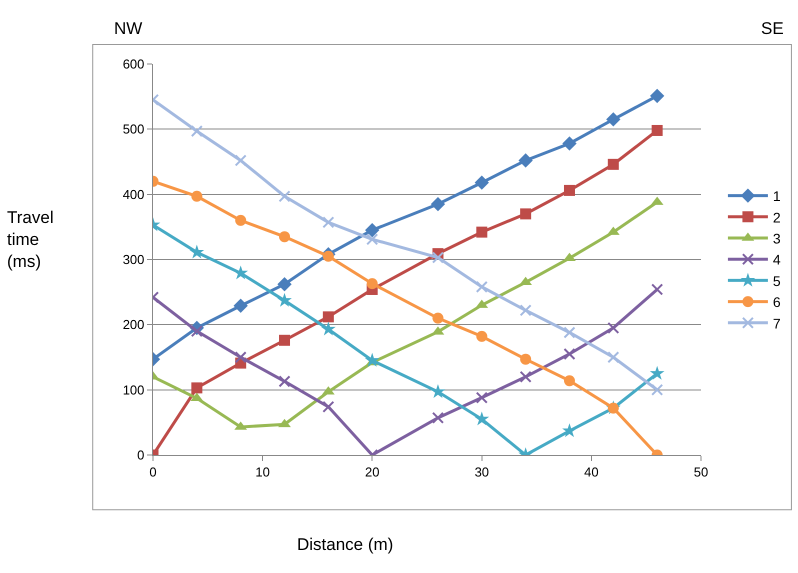 Image resolution: width=798 pixels, height=573 pixels. Describe the element at coordinates (776, 196) in the screenshot. I see `legend-label: 1` at that location.